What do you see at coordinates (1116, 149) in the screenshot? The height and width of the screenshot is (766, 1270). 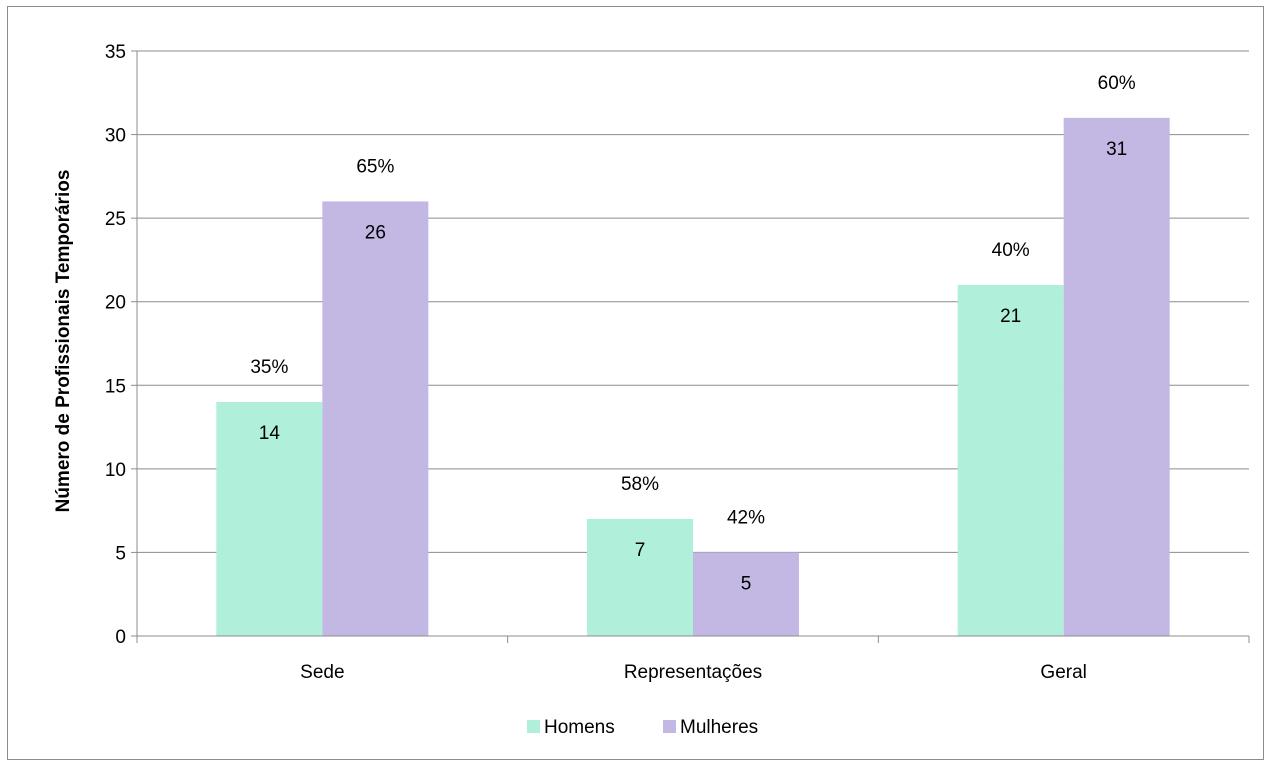 I see `value-label: 31` at bounding box center [1116, 149].